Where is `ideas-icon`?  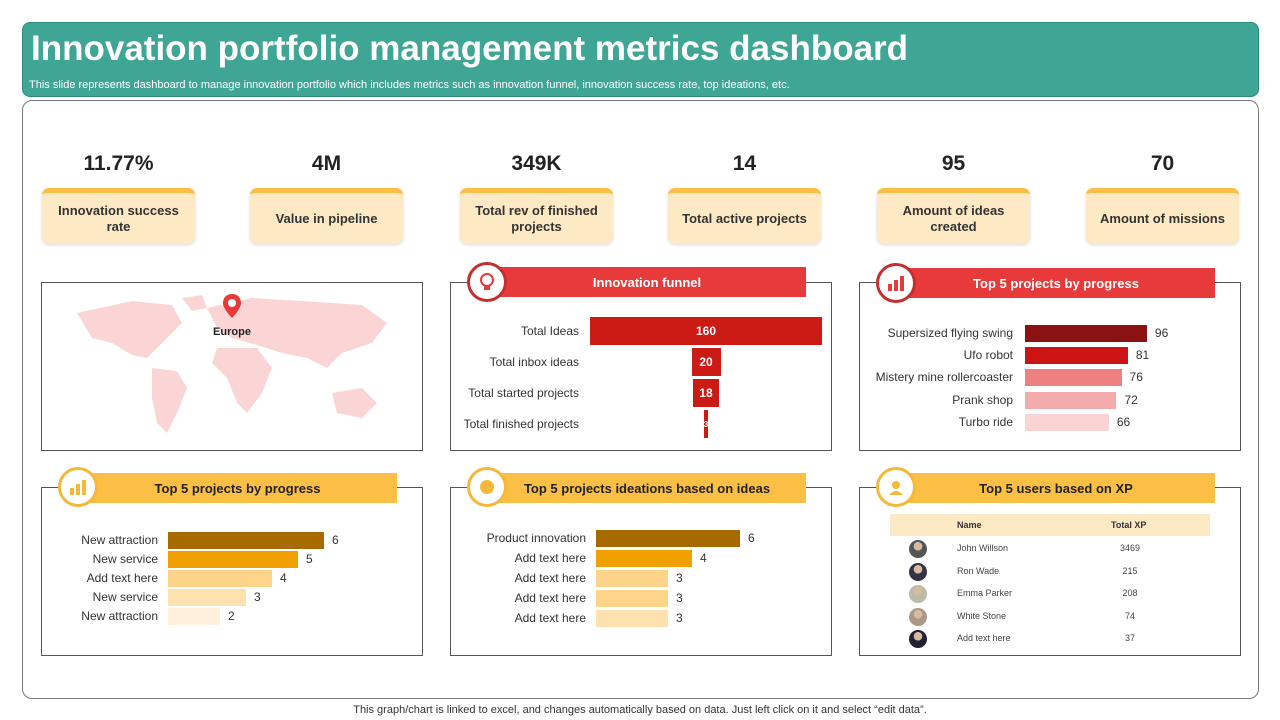 ideas-icon is located at coordinates (487, 487).